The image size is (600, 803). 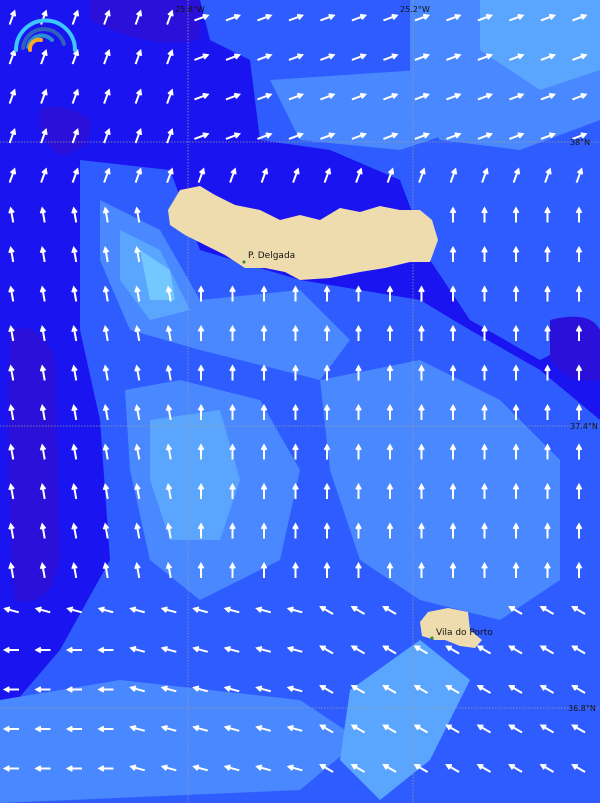 What do you see at coordinates (432, 638) in the screenshot?
I see `town-marker` at bounding box center [432, 638].